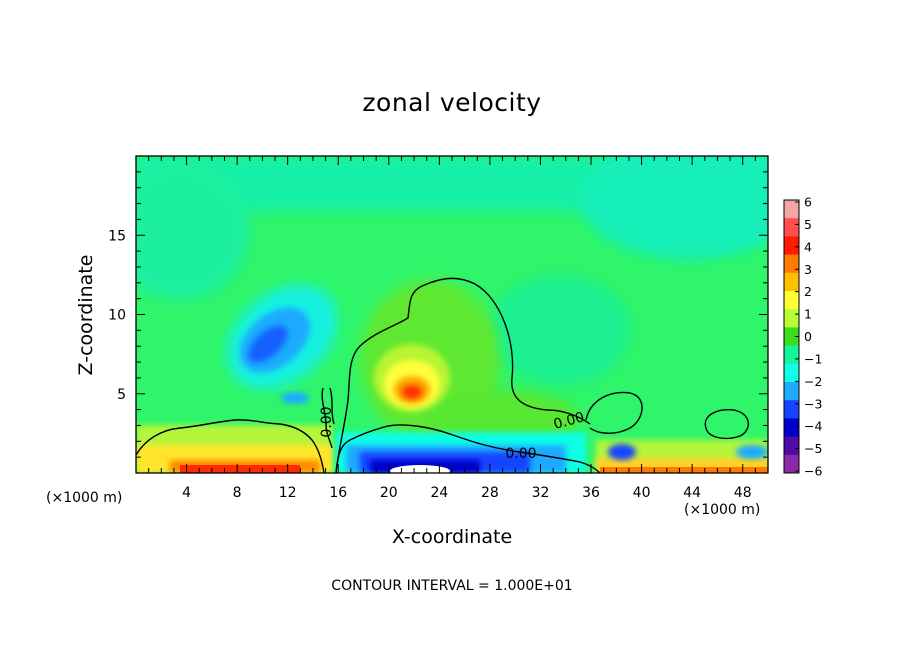 The width and height of the screenshot is (904, 654). I want to click on colorbar-tick-label: −2, so click(813, 381).